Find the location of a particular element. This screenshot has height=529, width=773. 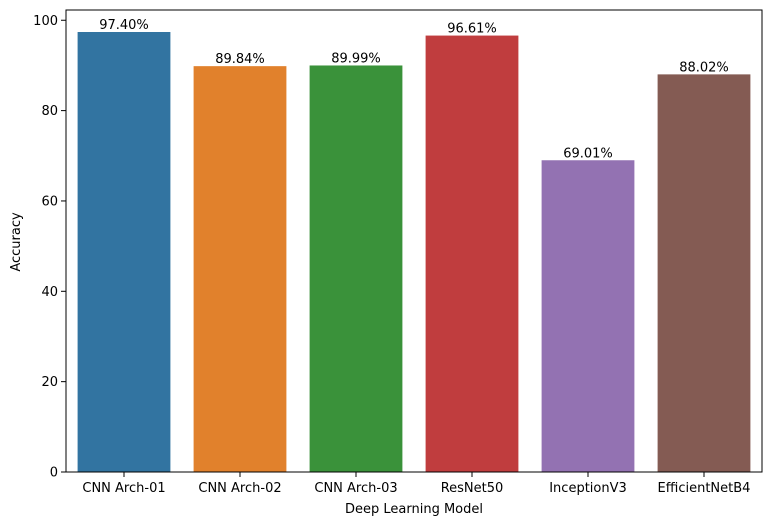

data-label-4: 69.01% is located at coordinates (588, 153).